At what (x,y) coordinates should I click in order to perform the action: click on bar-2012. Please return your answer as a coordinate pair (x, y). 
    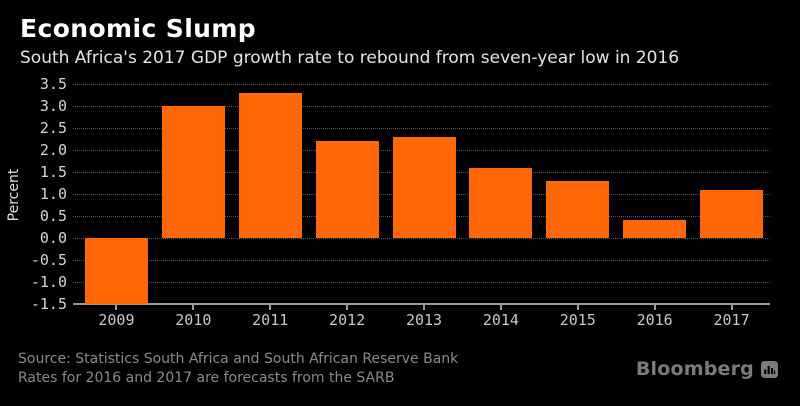
    Looking at the image, I should click on (347, 189).